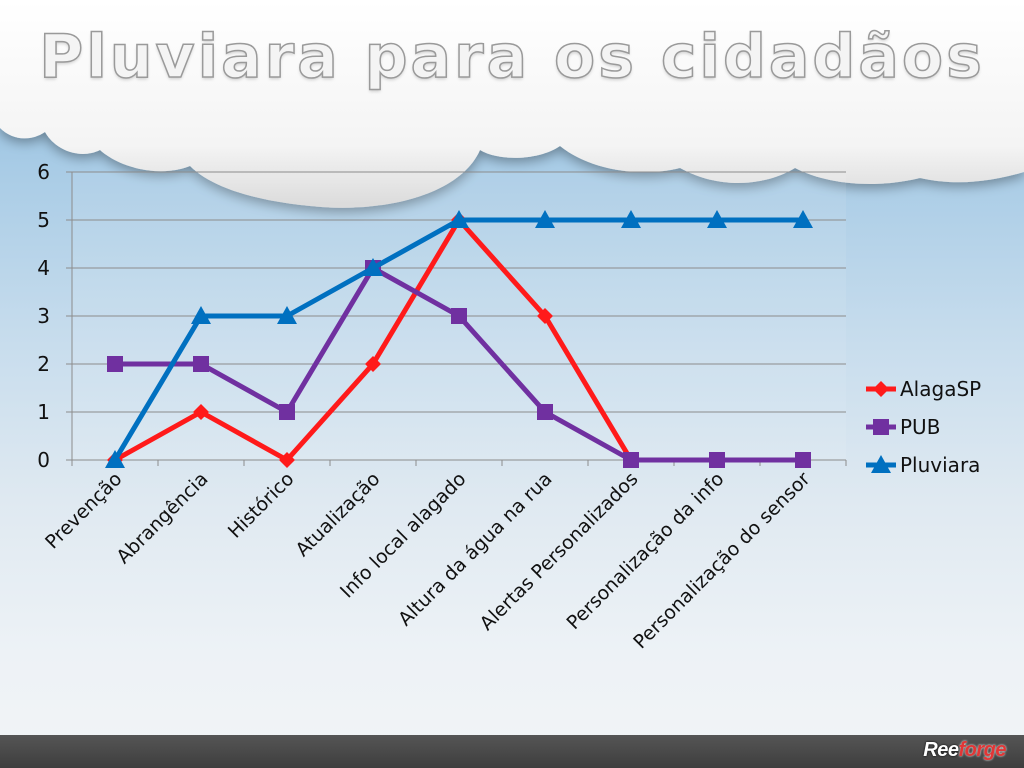  What do you see at coordinates (940, 465) in the screenshot?
I see `legend-label-pluviara: Pluviara` at bounding box center [940, 465].